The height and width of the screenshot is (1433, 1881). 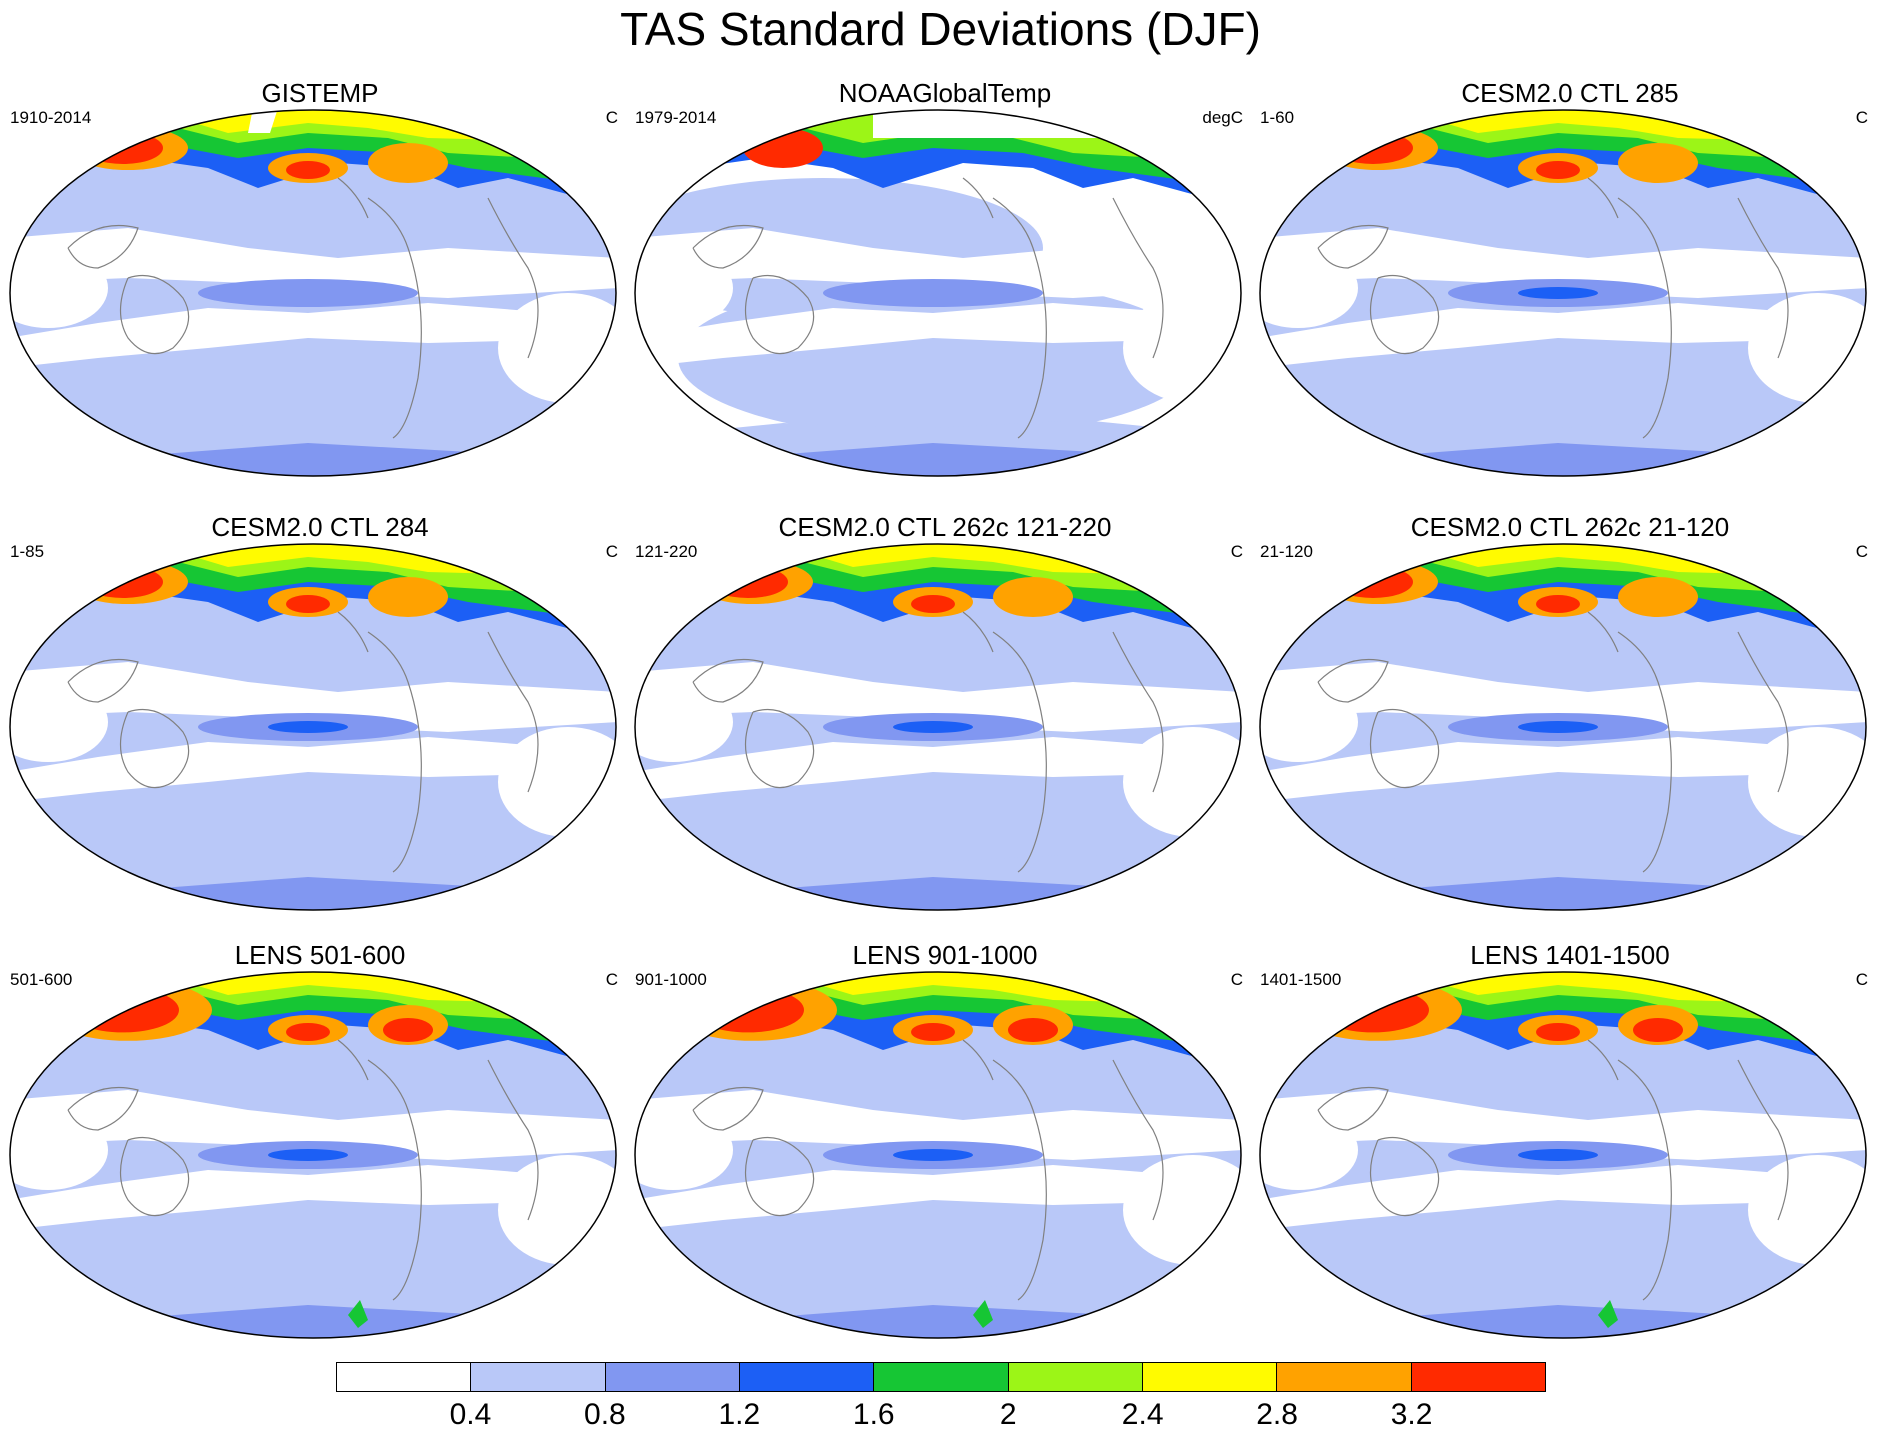 What do you see at coordinates (671, 979) in the screenshot?
I see `panel-period: 901-1000` at bounding box center [671, 979].